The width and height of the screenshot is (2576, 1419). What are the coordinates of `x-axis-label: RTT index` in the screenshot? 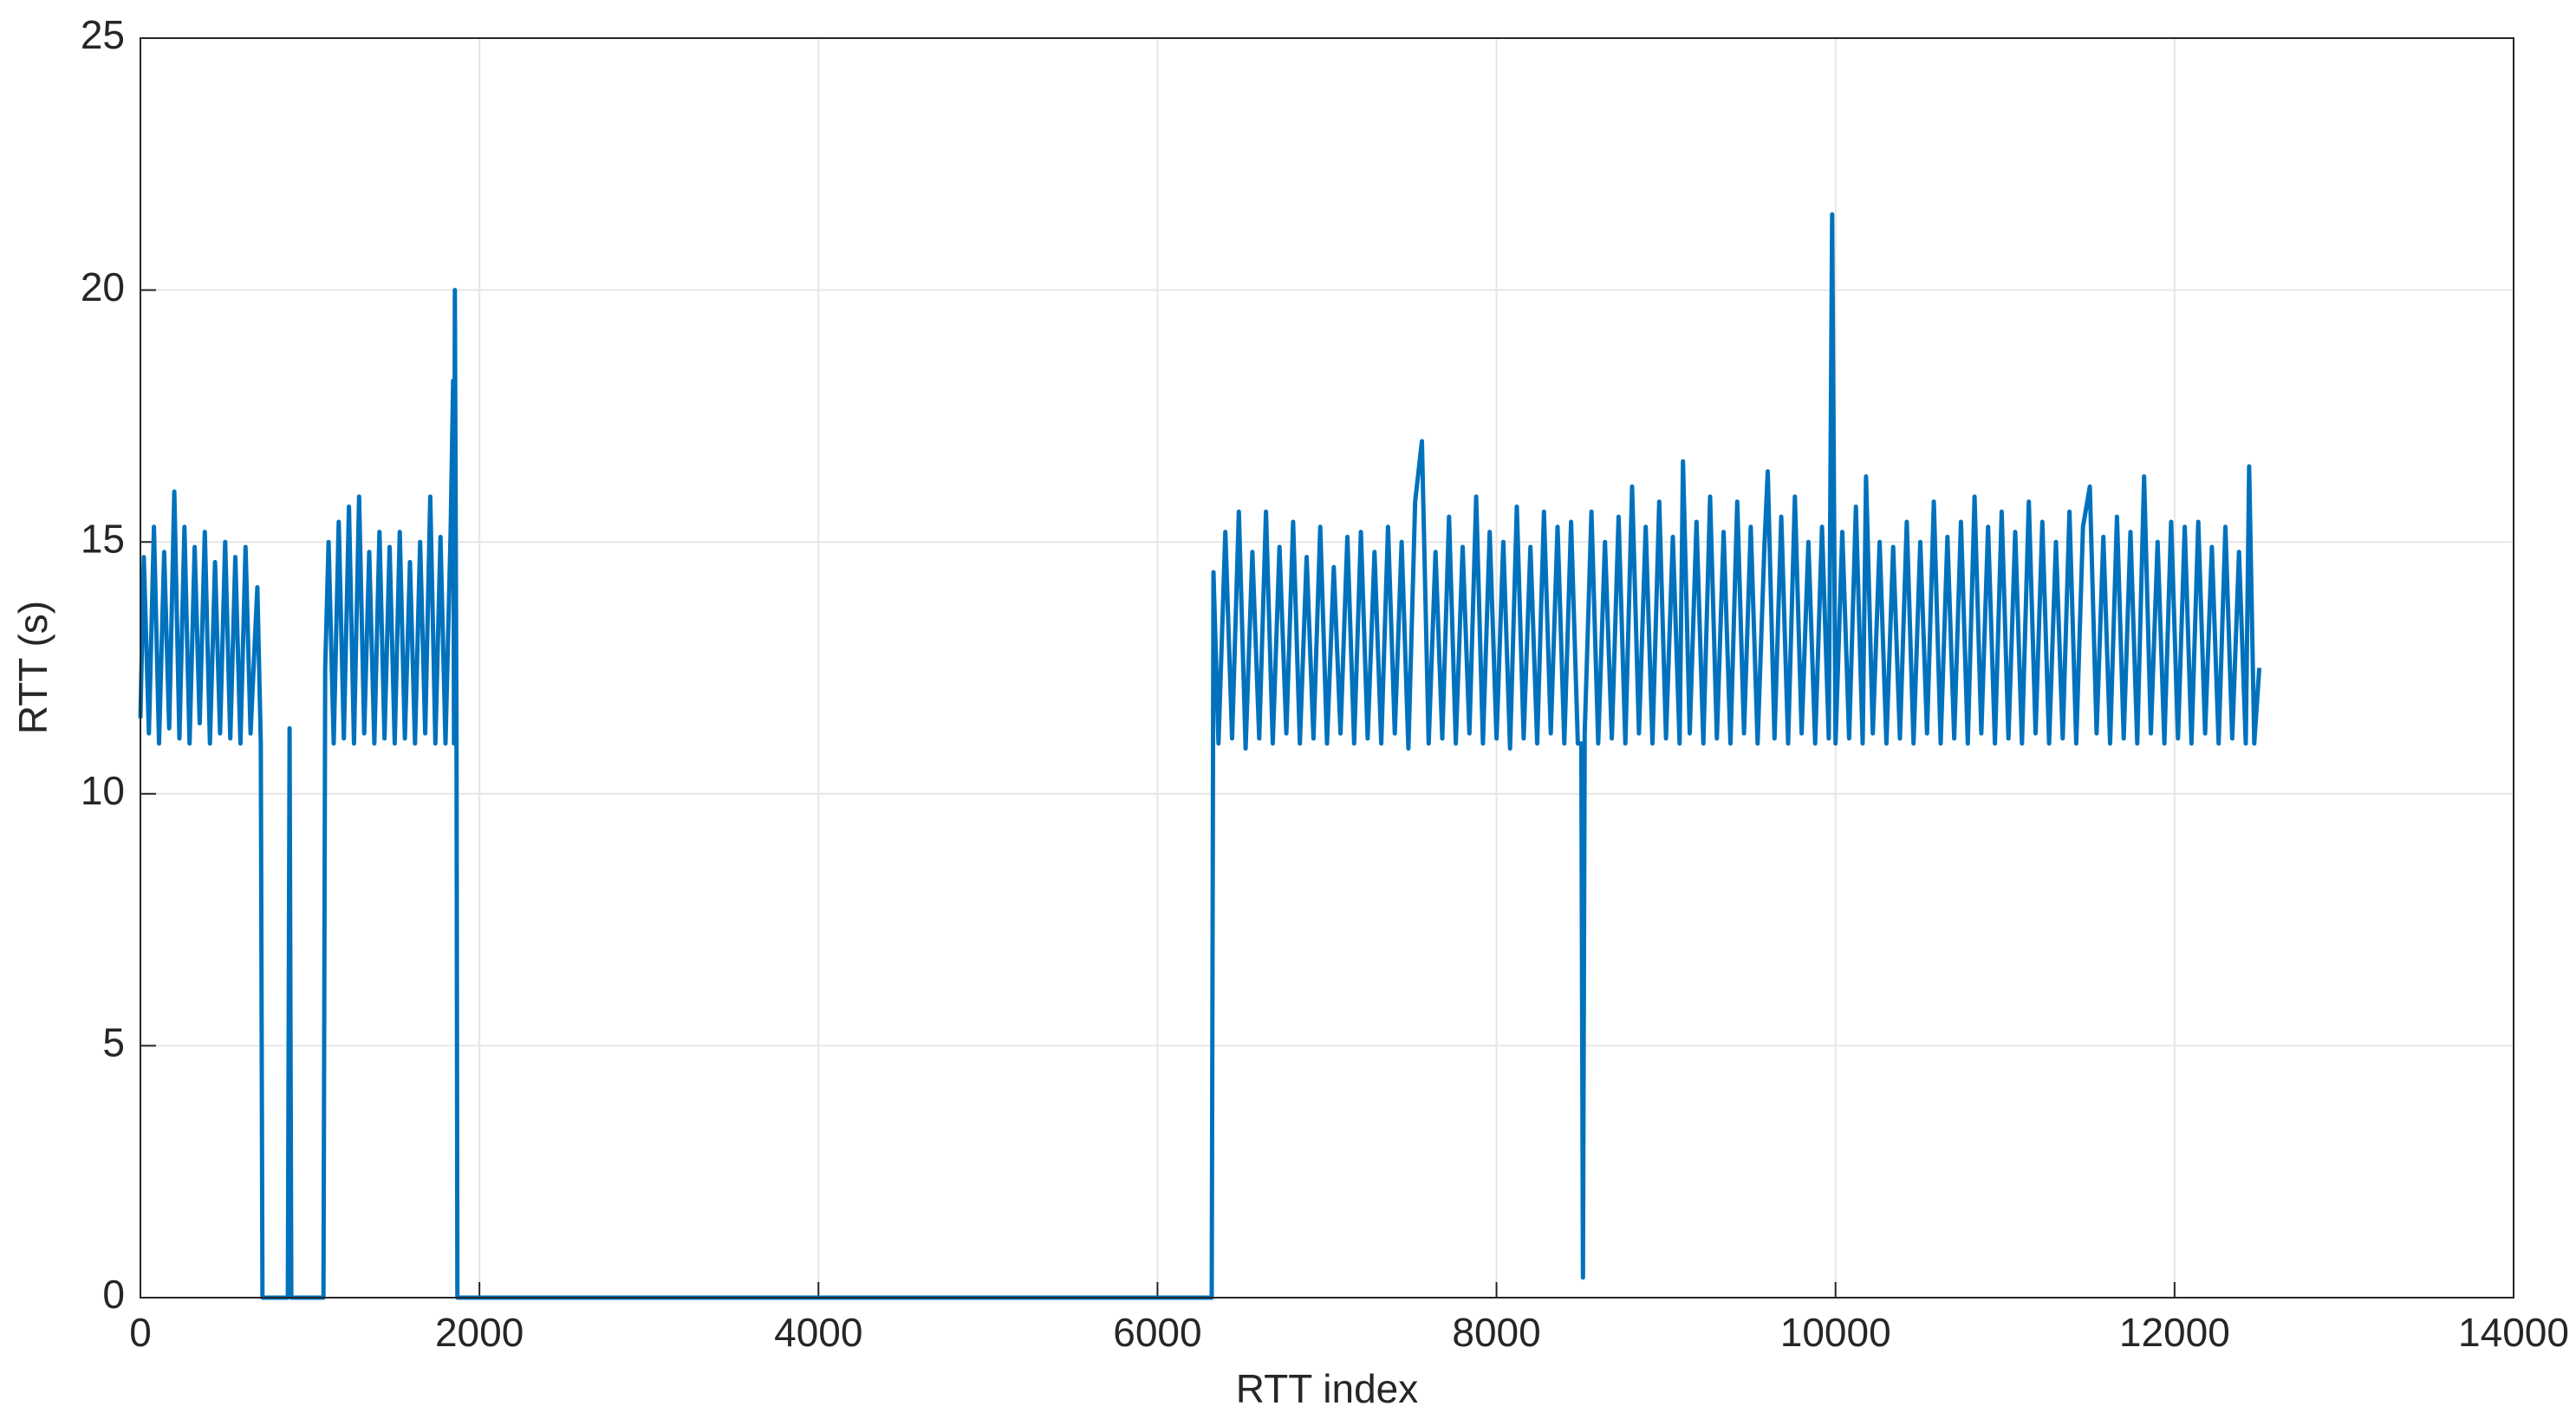 It's located at (1327, 1388).